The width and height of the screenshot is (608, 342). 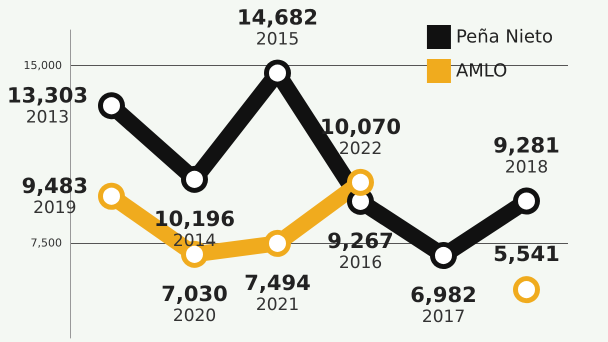 What do you see at coordinates (194, 304) in the screenshot?
I see `data-label: 7,030 2020` at bounding box center [194, 304].